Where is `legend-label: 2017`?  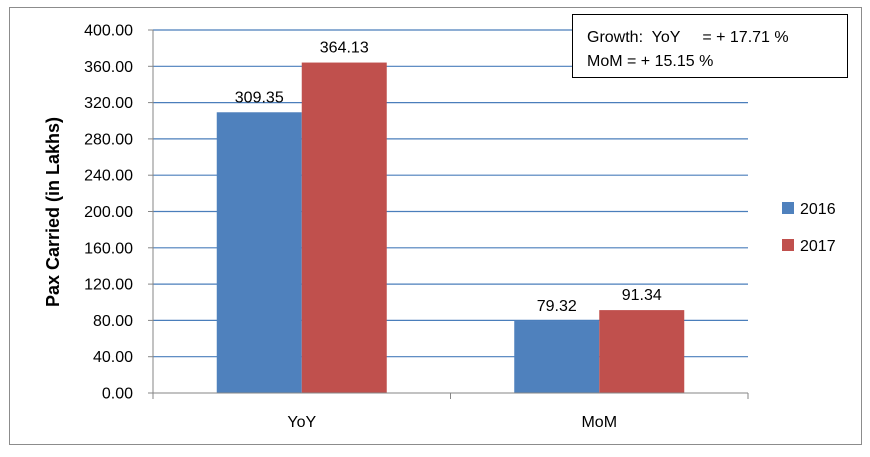 legend-label: 2017 is located at coordinates (818, 246).